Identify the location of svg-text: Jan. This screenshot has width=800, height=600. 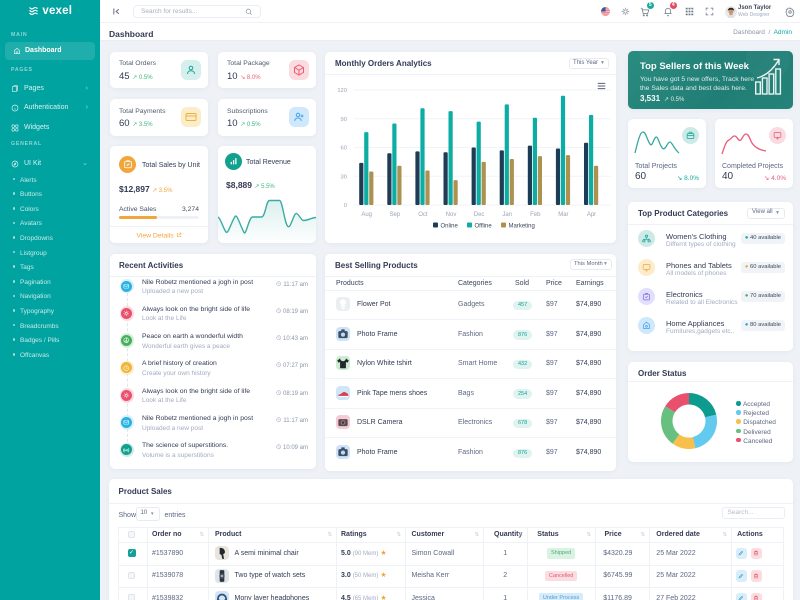
(507, 215).